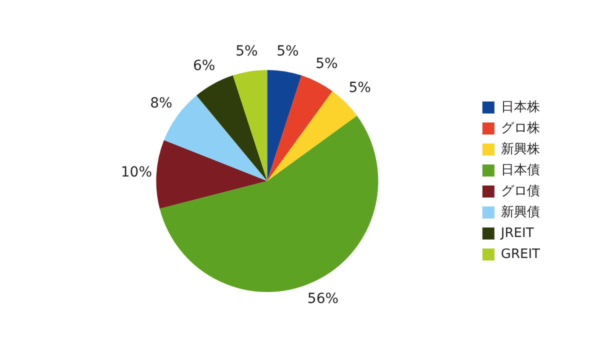 This screenshot has height=338, width=600. I want to click on legend-label: グロ株, so click(520, 128).